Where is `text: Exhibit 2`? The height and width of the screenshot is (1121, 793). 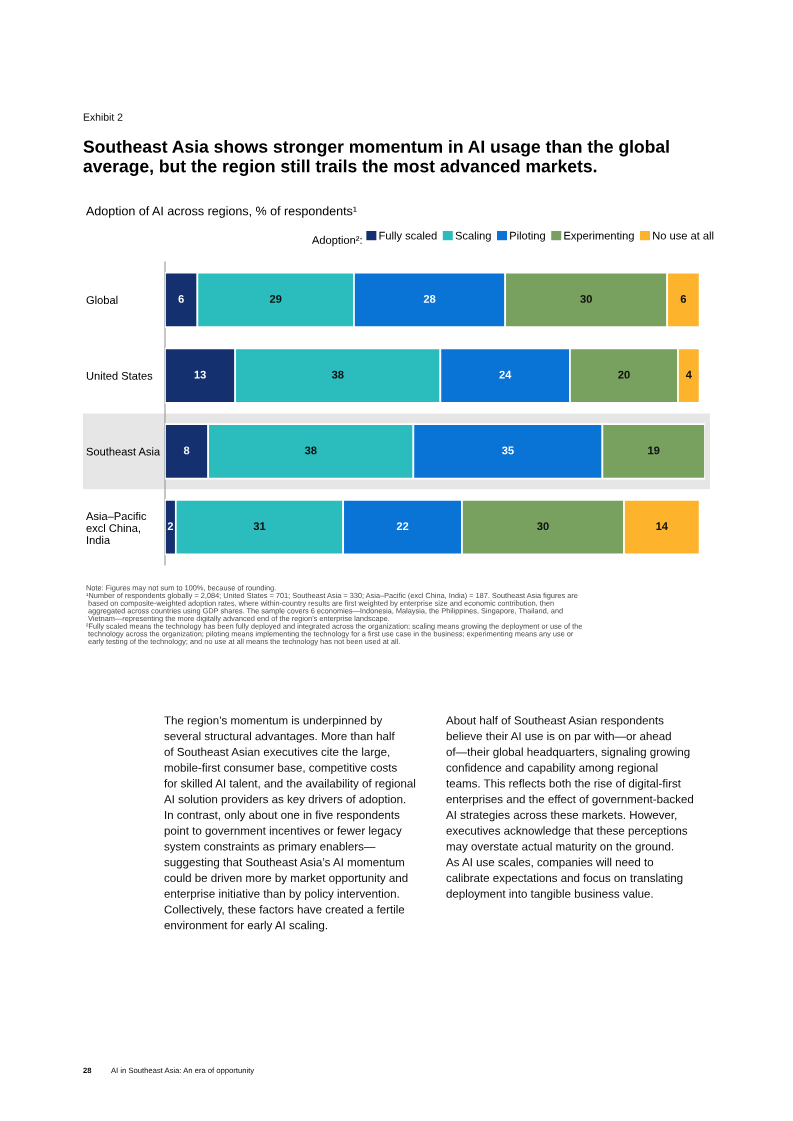
text: Exhibit 2 is located at coordinates (103, 117).